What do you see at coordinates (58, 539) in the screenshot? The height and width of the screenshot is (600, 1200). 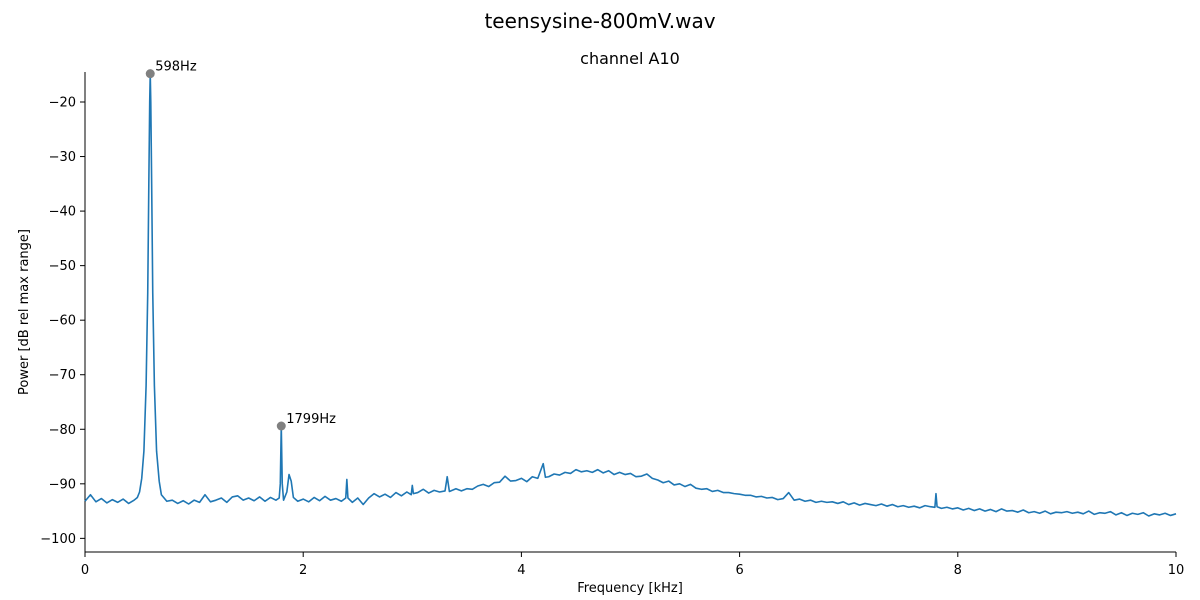 I see `y-tick-label: −100` at bounding box center [58, 539].